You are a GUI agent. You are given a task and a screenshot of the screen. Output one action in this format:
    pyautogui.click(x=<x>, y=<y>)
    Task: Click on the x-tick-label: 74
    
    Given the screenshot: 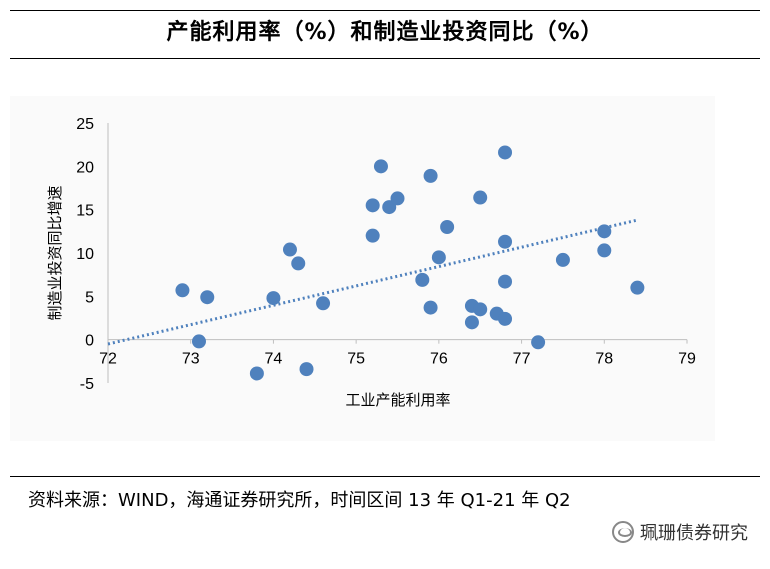 What is the action you would take?
    pyautogui.click(x=274, y=359)
    